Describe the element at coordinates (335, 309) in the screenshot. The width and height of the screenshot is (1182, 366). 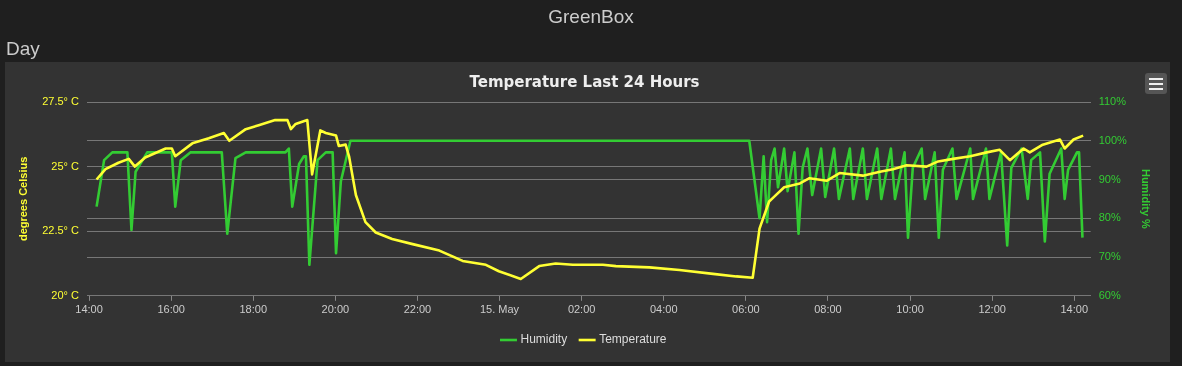
I see `x-tick-label: 20:00` at that location.